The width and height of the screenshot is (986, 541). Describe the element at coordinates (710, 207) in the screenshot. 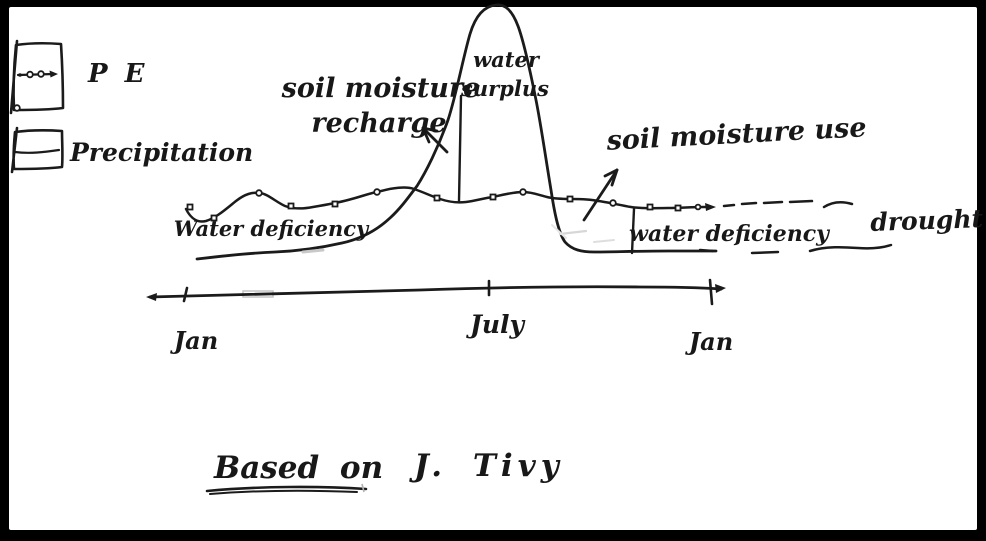

I see `pe-curve-end-arrow` at that location.